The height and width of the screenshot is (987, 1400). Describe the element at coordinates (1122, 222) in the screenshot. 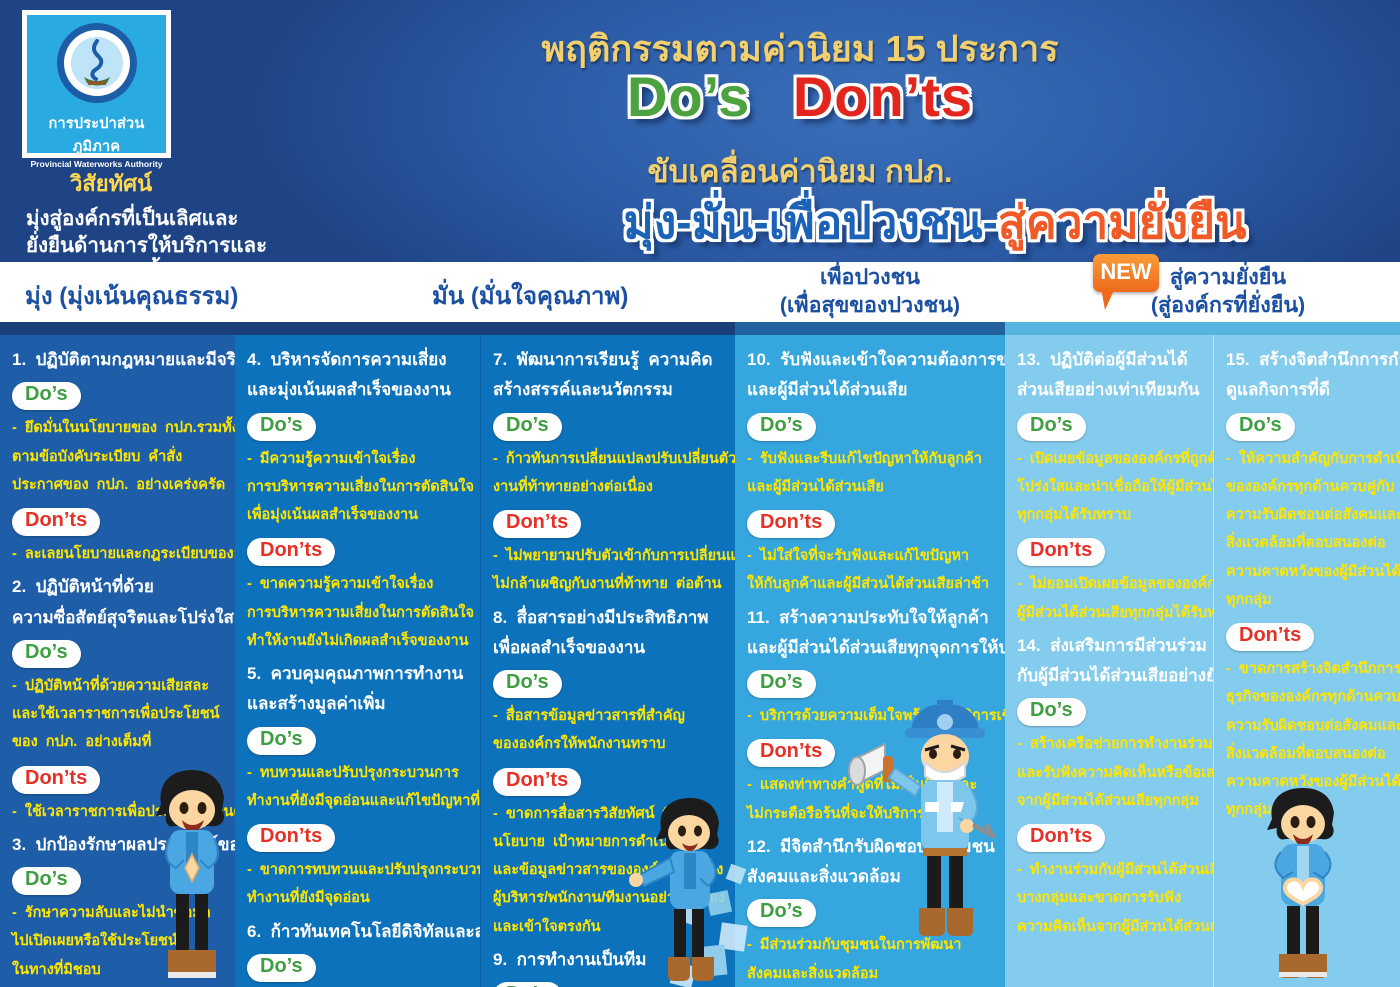

I see `slogan-orange-part: สู่ความยั่งยืน` at that location.